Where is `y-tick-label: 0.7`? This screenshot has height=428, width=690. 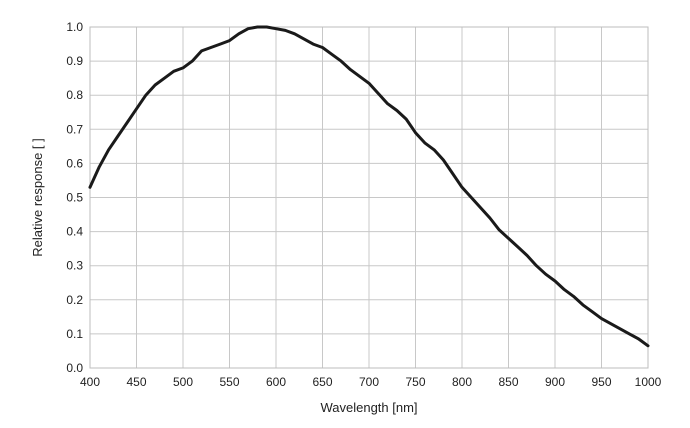 y-tick-label: 0.7 is located at coordinates (74, 129).